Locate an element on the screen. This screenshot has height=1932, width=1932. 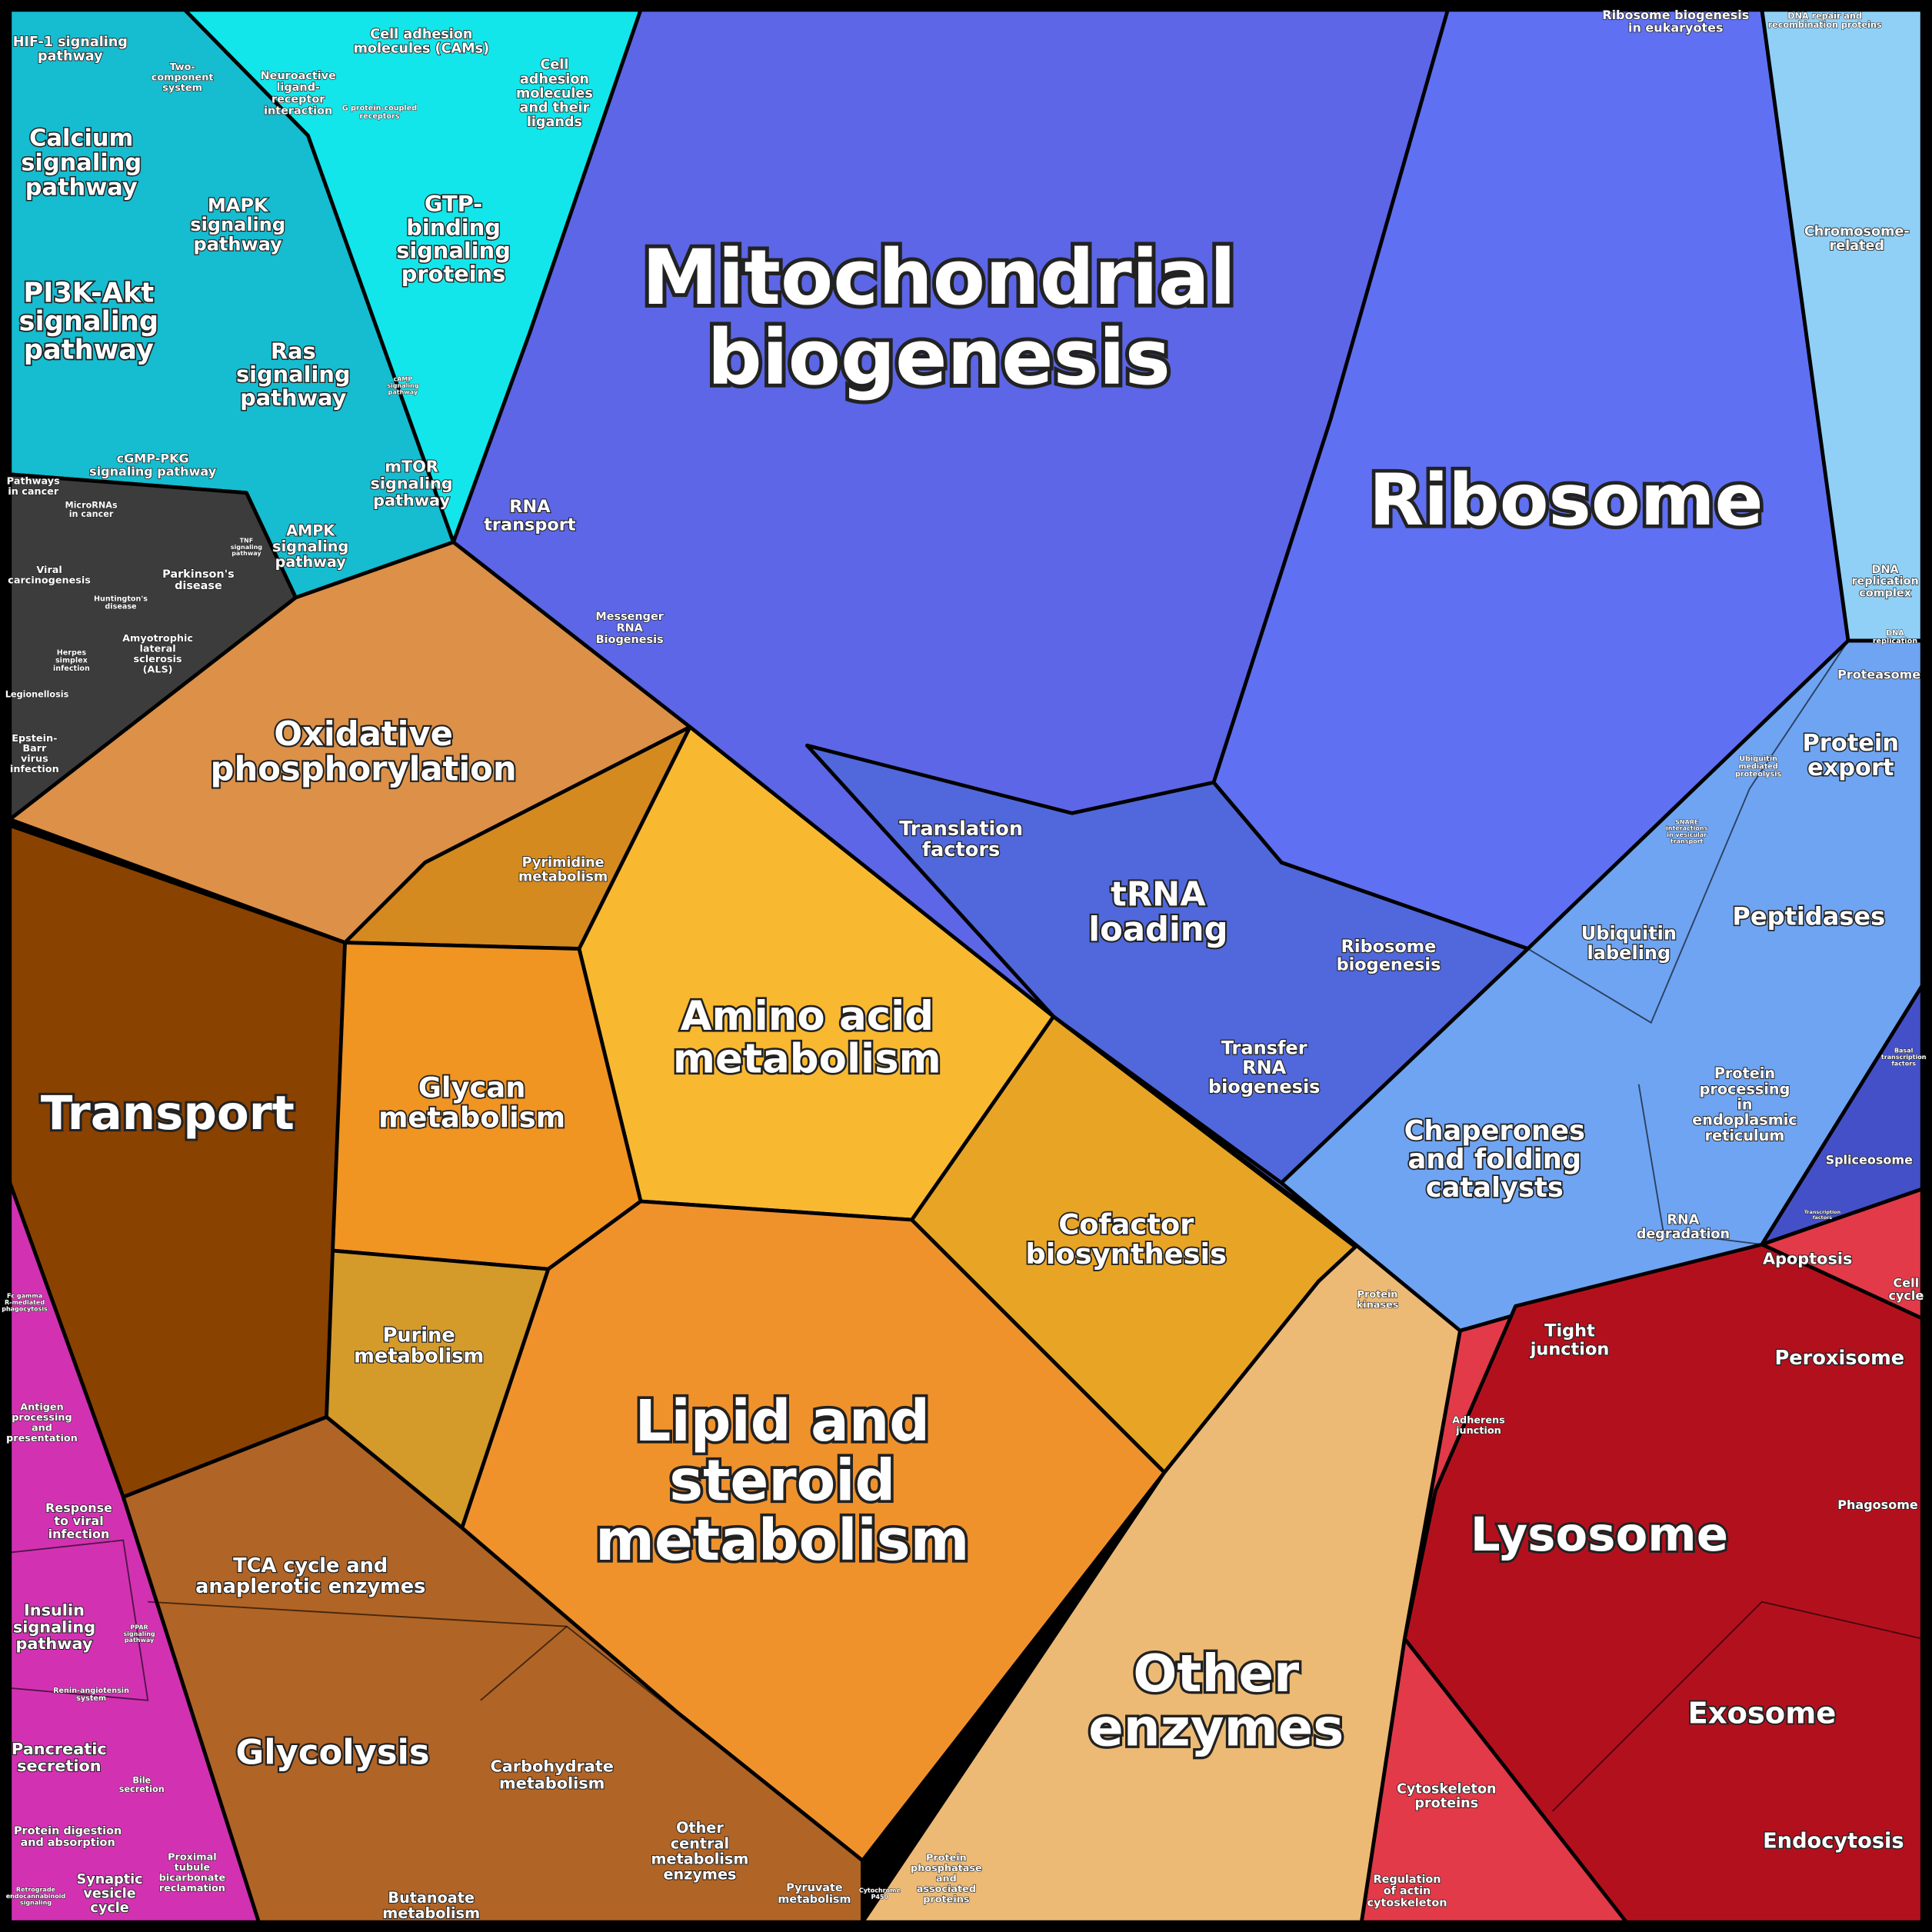
region-label: Regulation is located at coordinates (1407, 1880).